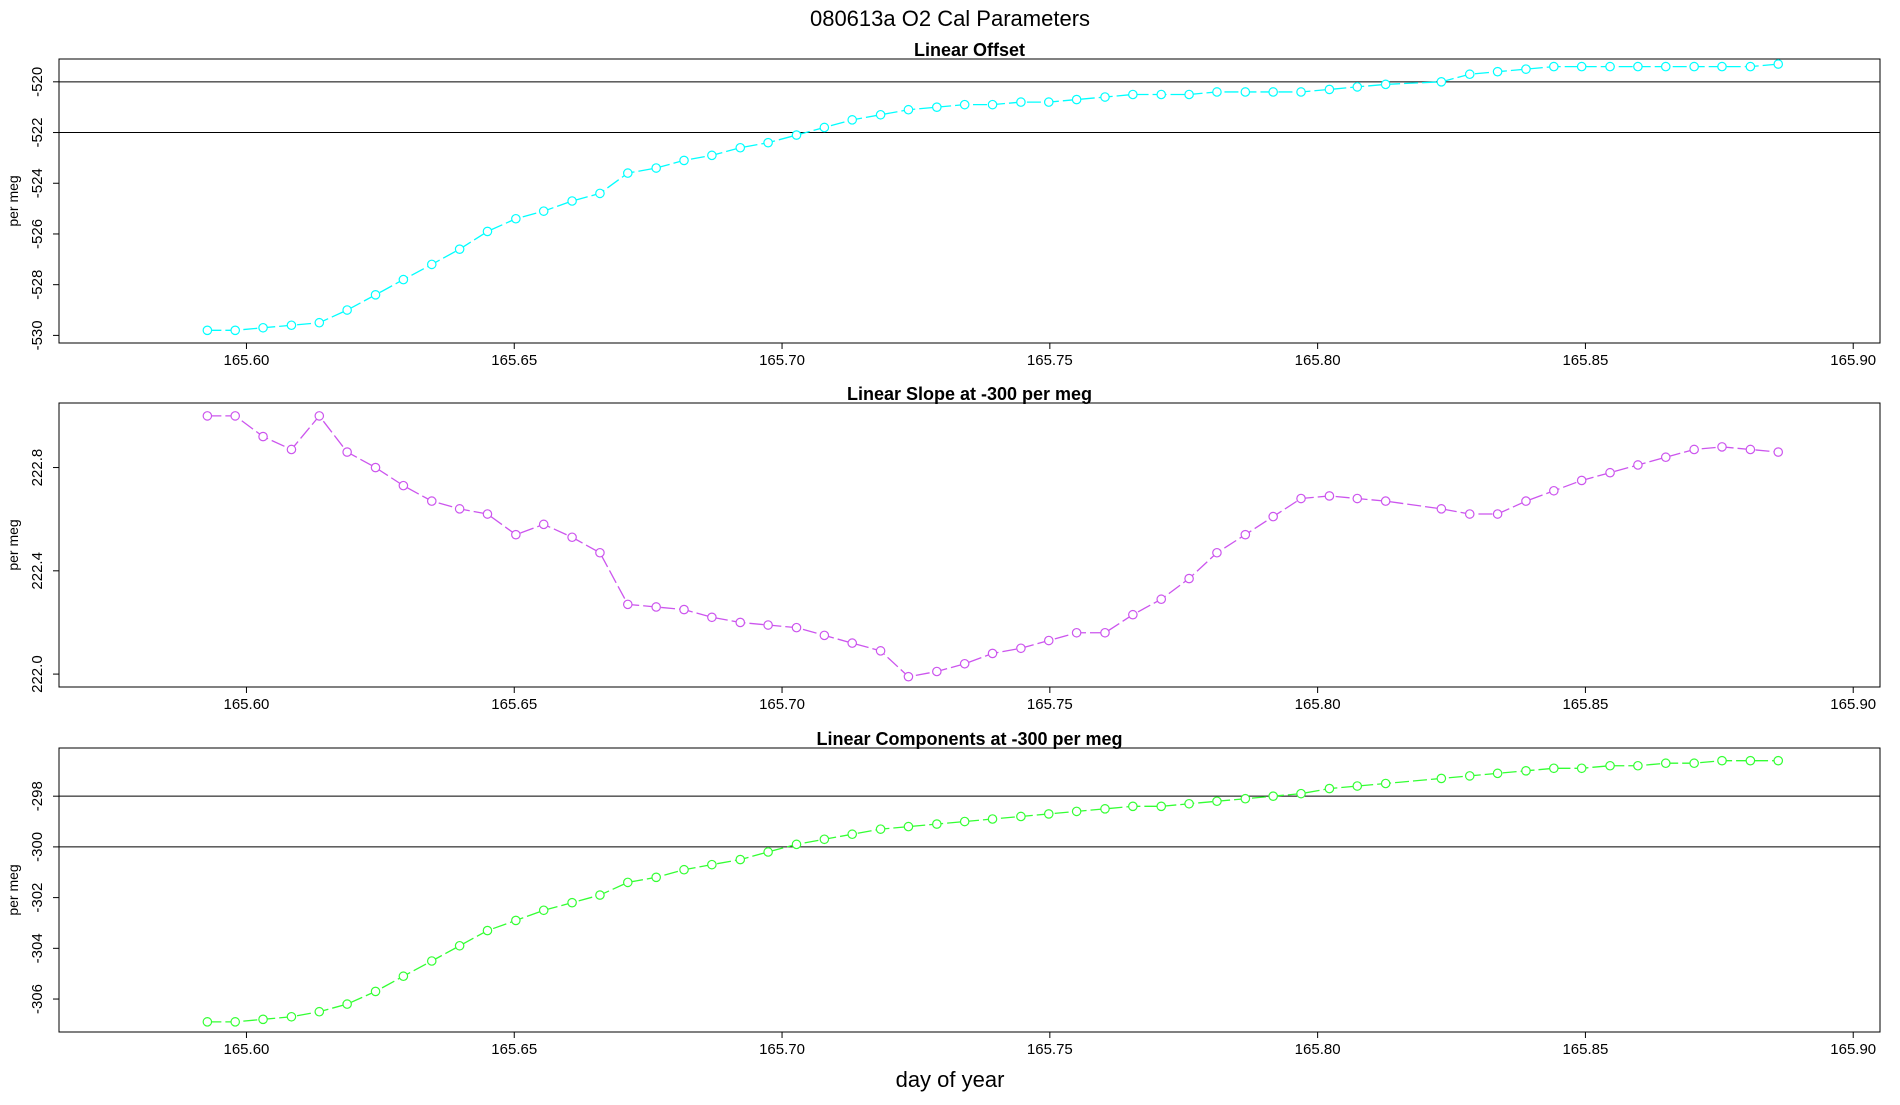  What do you see at coordinates (969, 739) in the screenshot?
I see `panel-title: Linear Components at -300 per meg` at bounding box center [969, 739].